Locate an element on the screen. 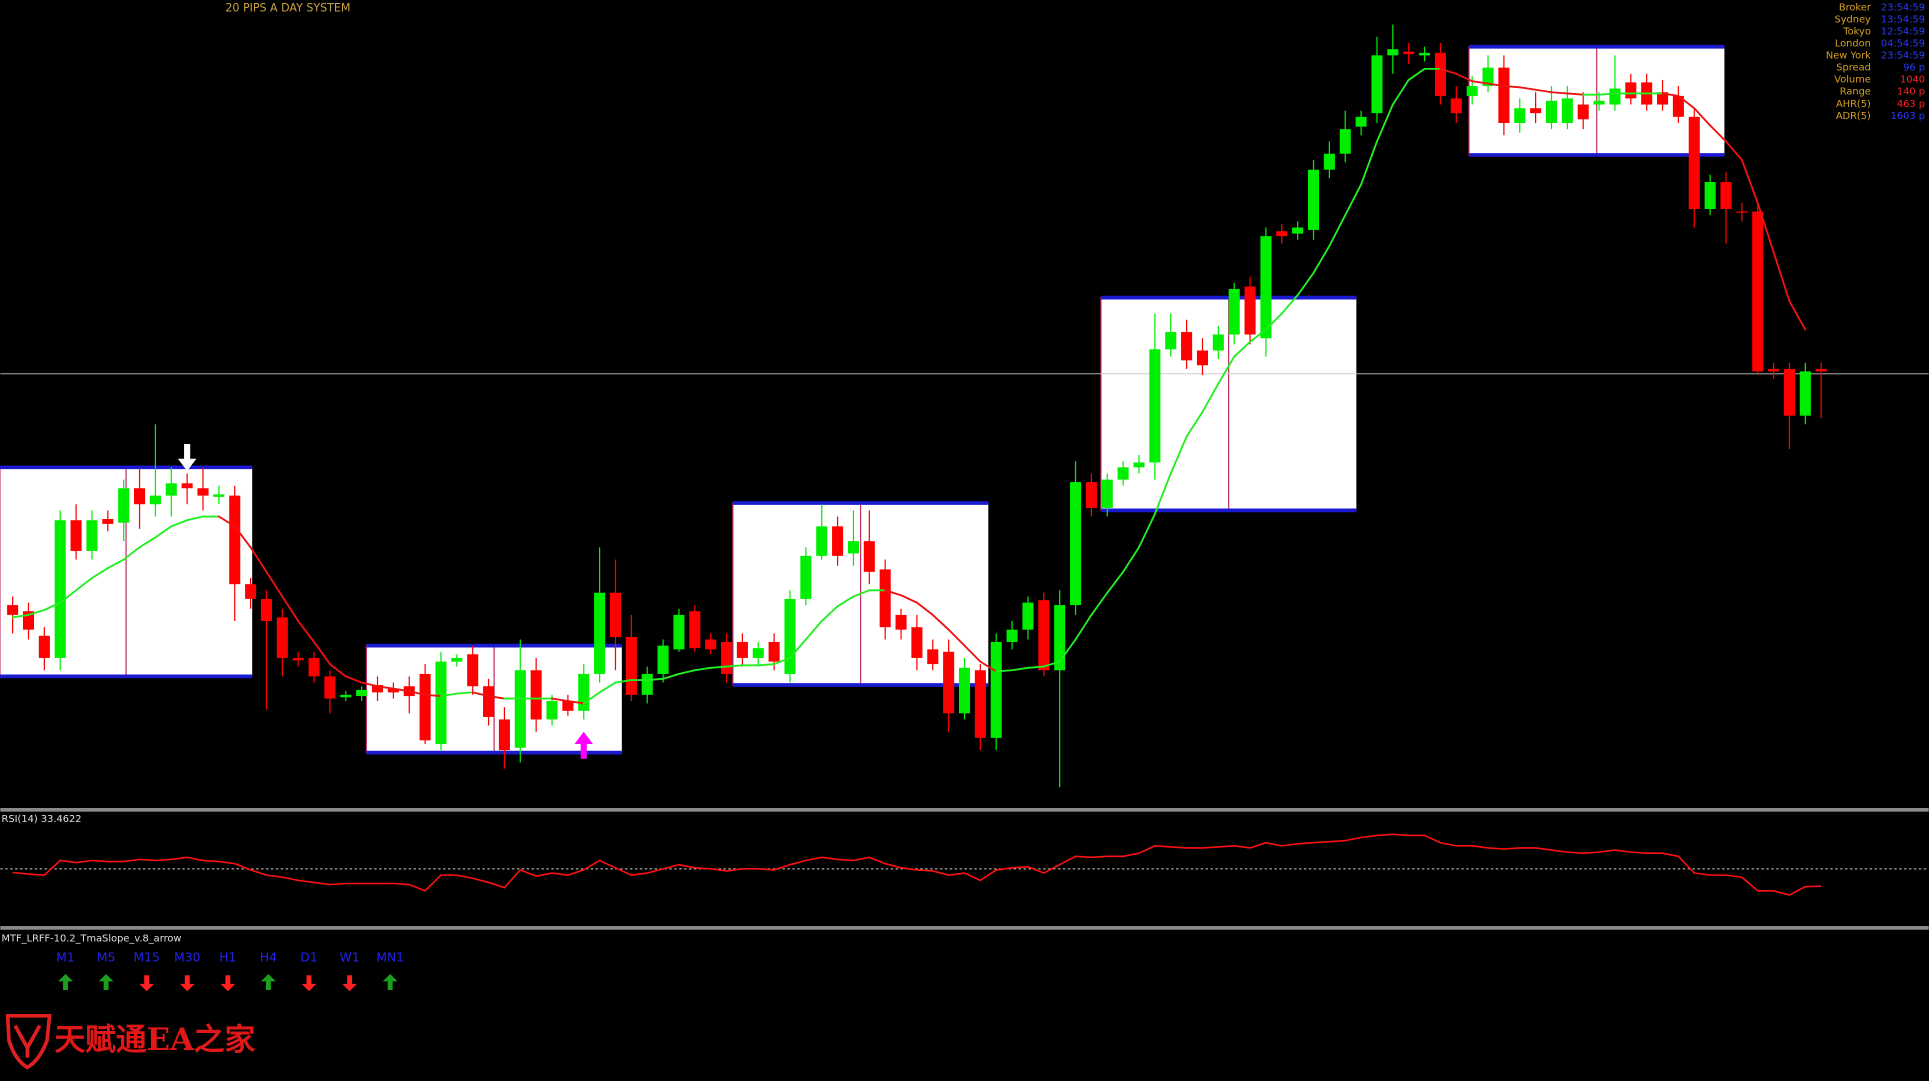 This screenshot has width=1929, height=1081. signal-arrow is located at coordinates (583, 745).